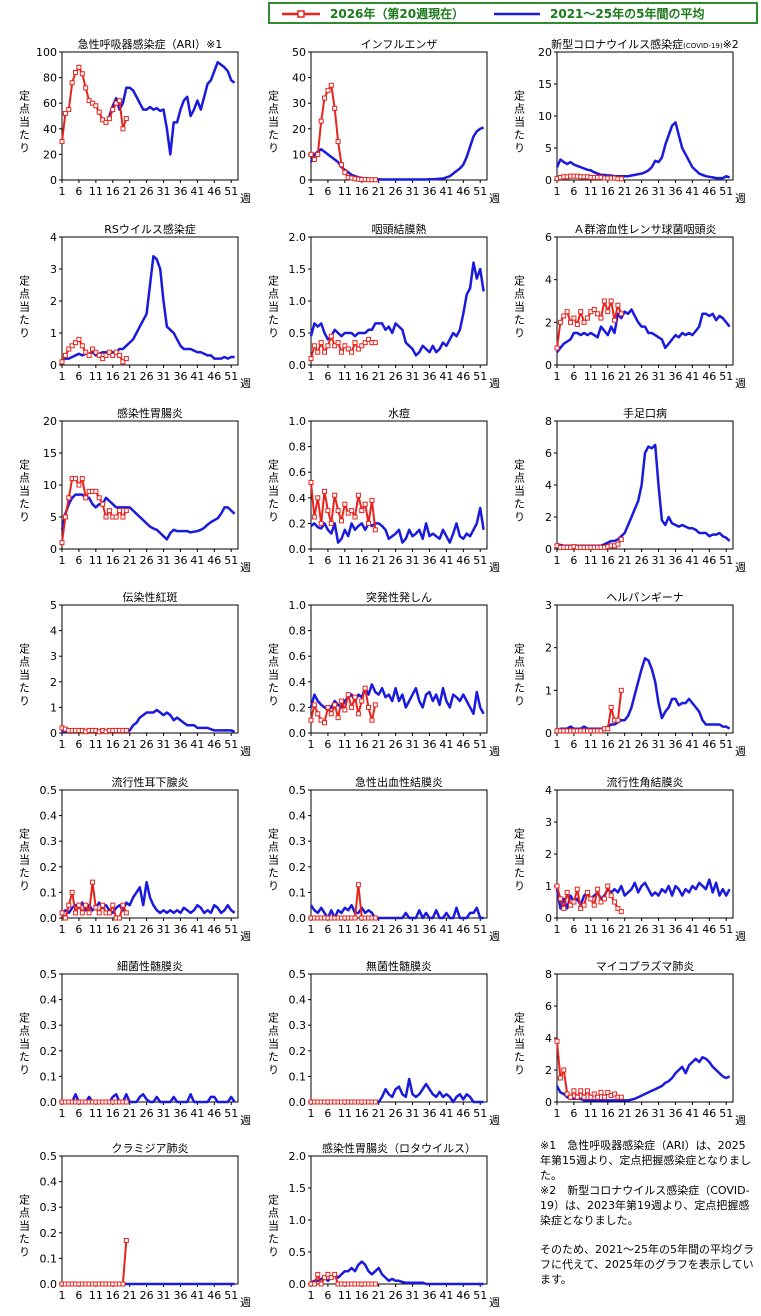 This screenshot has height=1316, width=761. What do you see at coordinates (298, 498) in the screenshot?
I see `y-tick-label: 0.4` at bounding box center [298, 498].